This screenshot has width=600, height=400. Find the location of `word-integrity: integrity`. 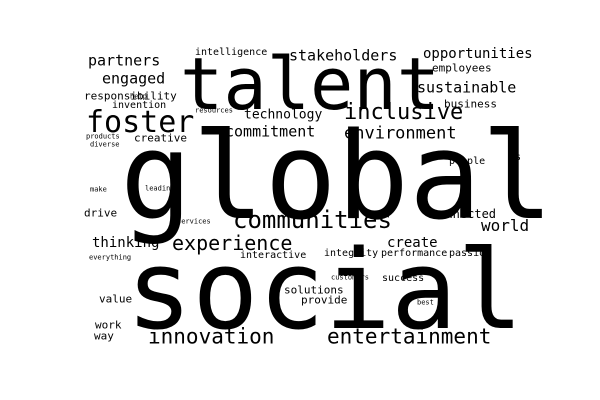

word-integrity: integrity is located at coordinates (351, 253).